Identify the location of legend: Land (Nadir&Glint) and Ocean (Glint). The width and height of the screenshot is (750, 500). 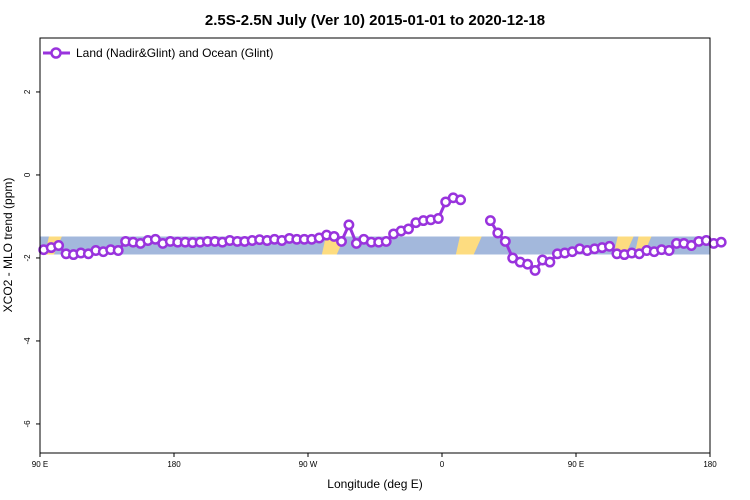
(158, 53).